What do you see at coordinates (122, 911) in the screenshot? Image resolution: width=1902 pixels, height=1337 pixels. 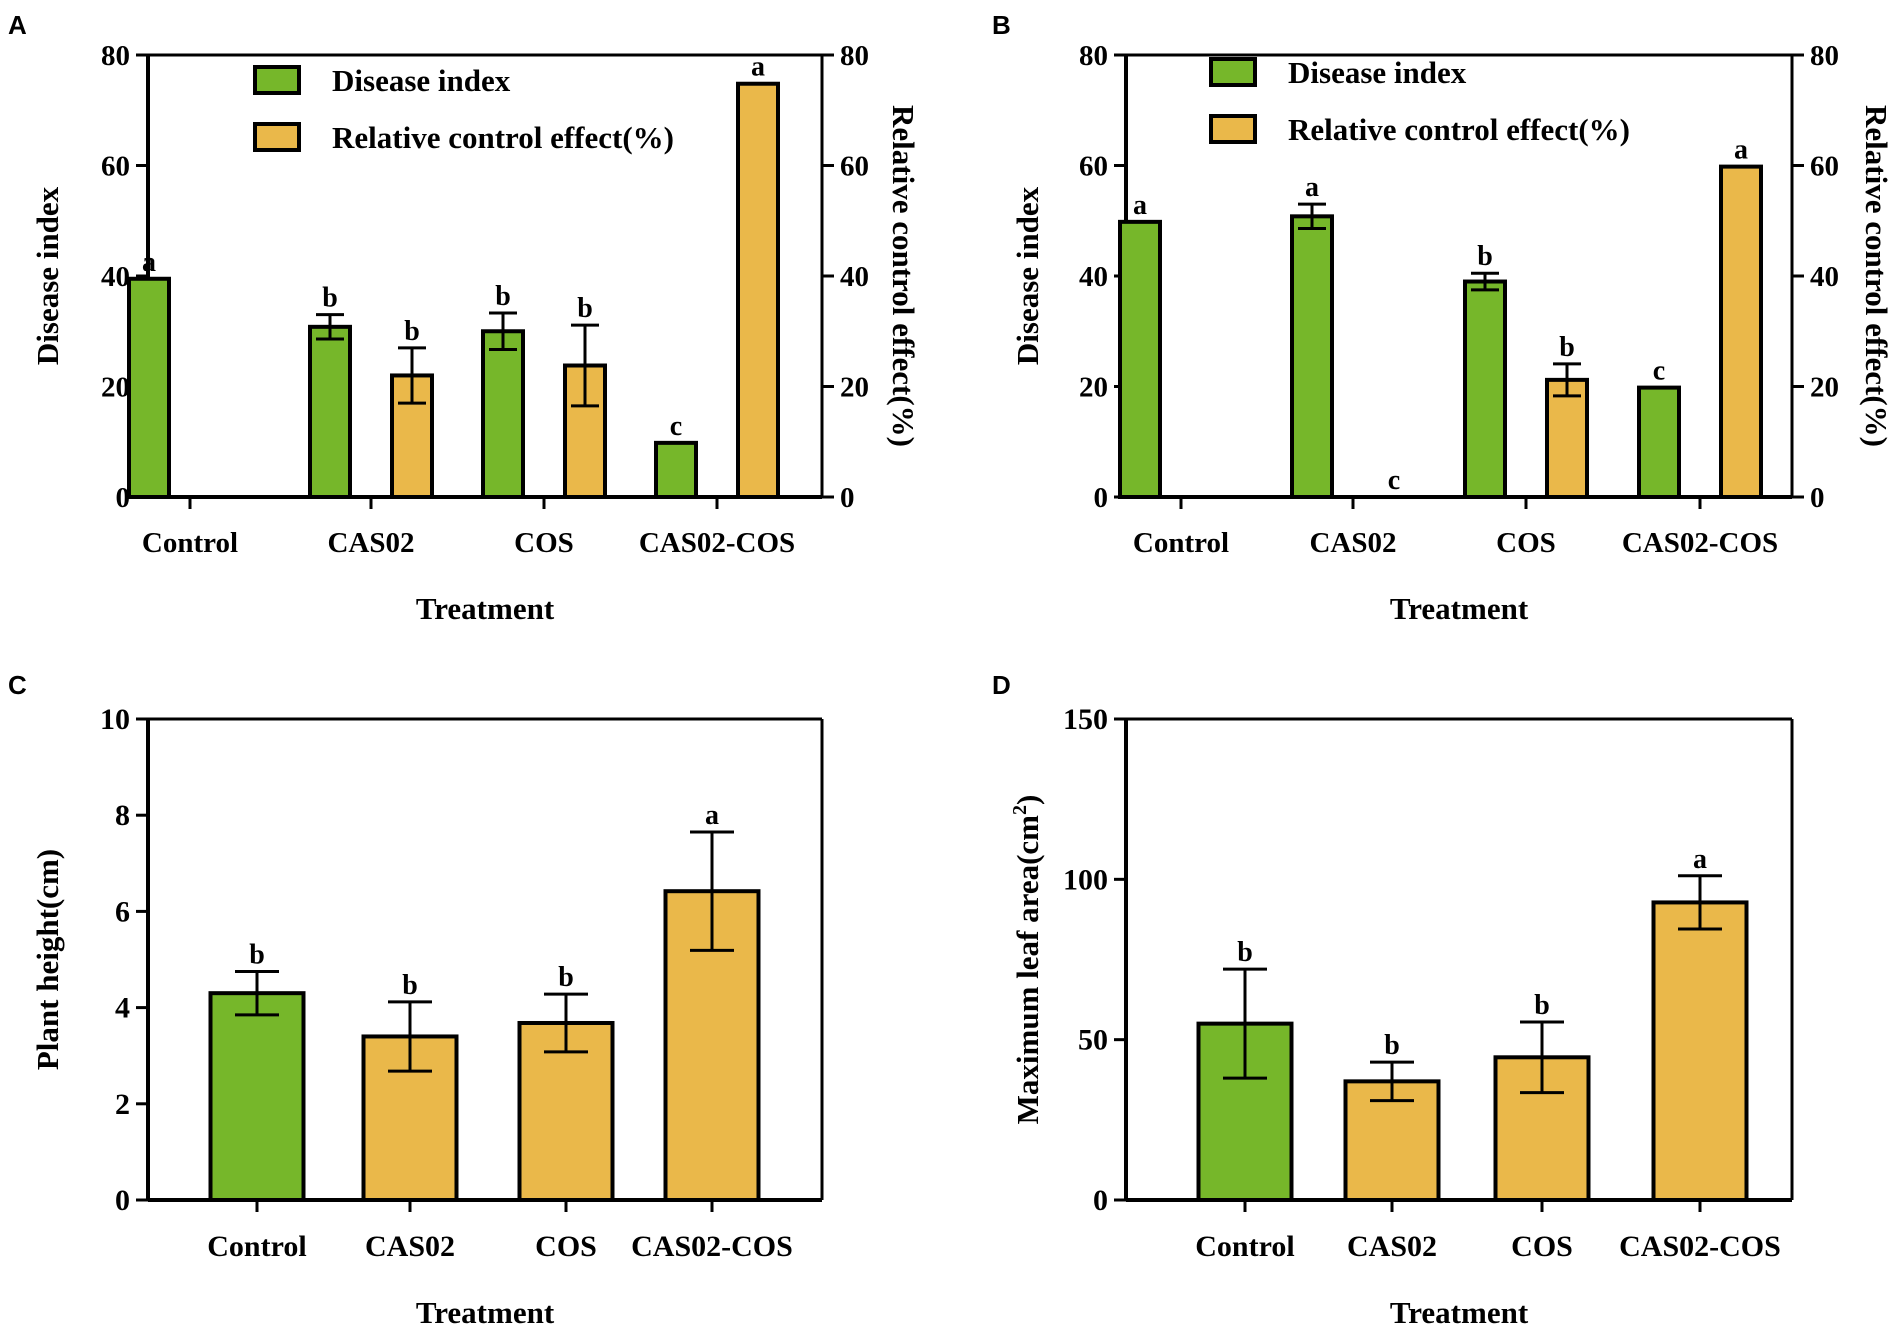 I see `y-tick-label: 6` at bounding box center [122, 911].